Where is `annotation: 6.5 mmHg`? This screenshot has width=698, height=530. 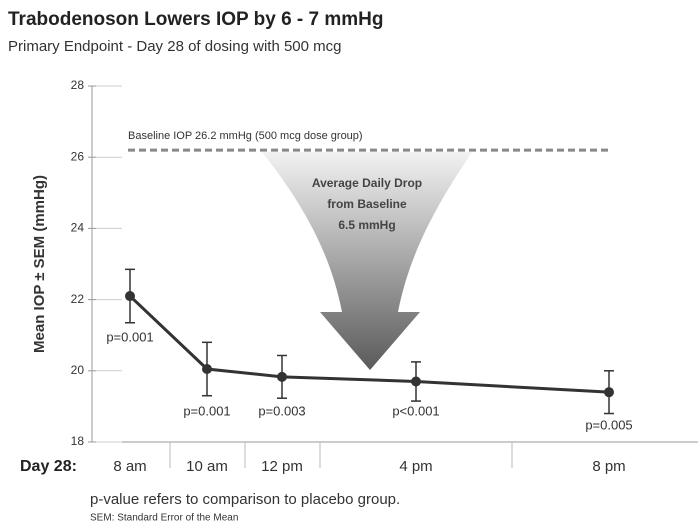
annotation: 6.5 mmHg is located at coordinates (366, 225).